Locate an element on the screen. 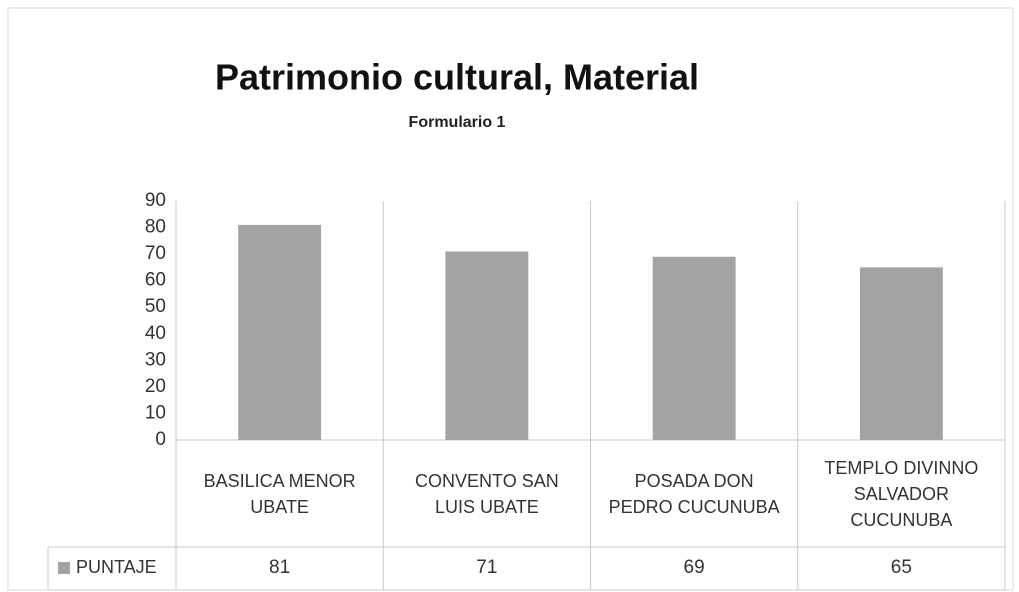 The image size is (1019, 592). x-tick-label: BASILICA MENOR UBATE is located at coordinates (279, 493).